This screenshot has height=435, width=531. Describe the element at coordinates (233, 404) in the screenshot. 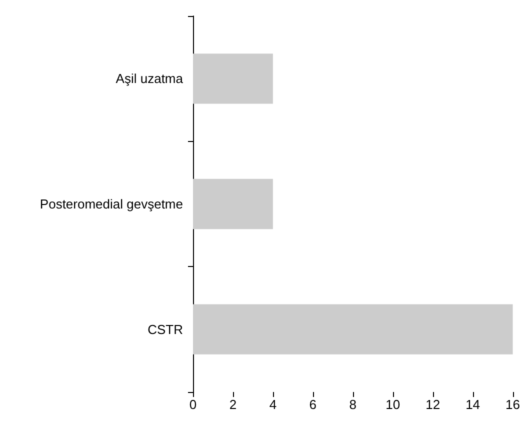

I see `x-tick-label: 2` at that location.